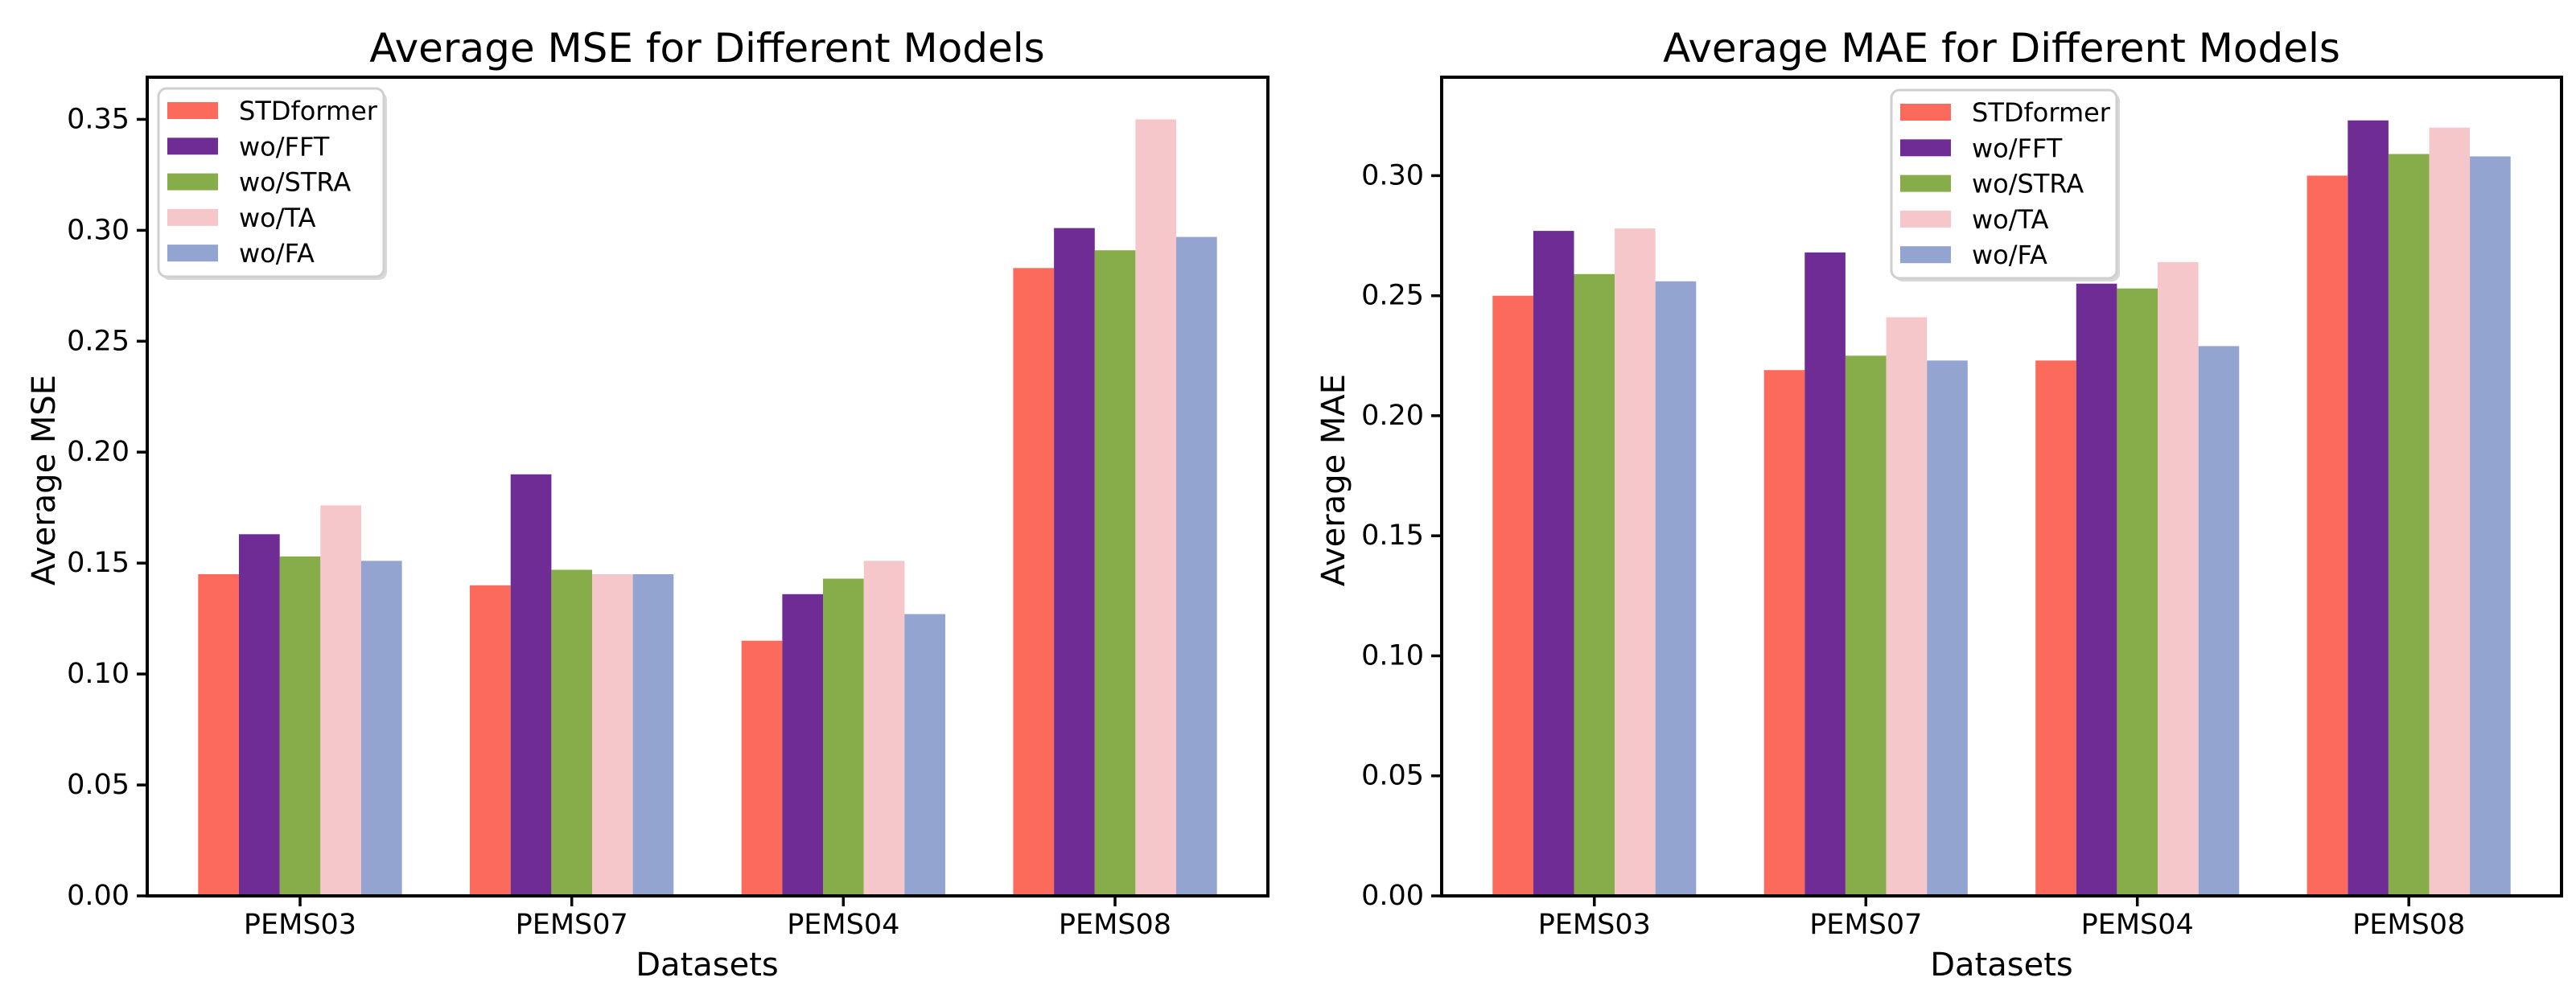 The height and width of the screenshot is (994, 2576). I want to click on mse-y-tick-label: 0.15, so click(98, 563).